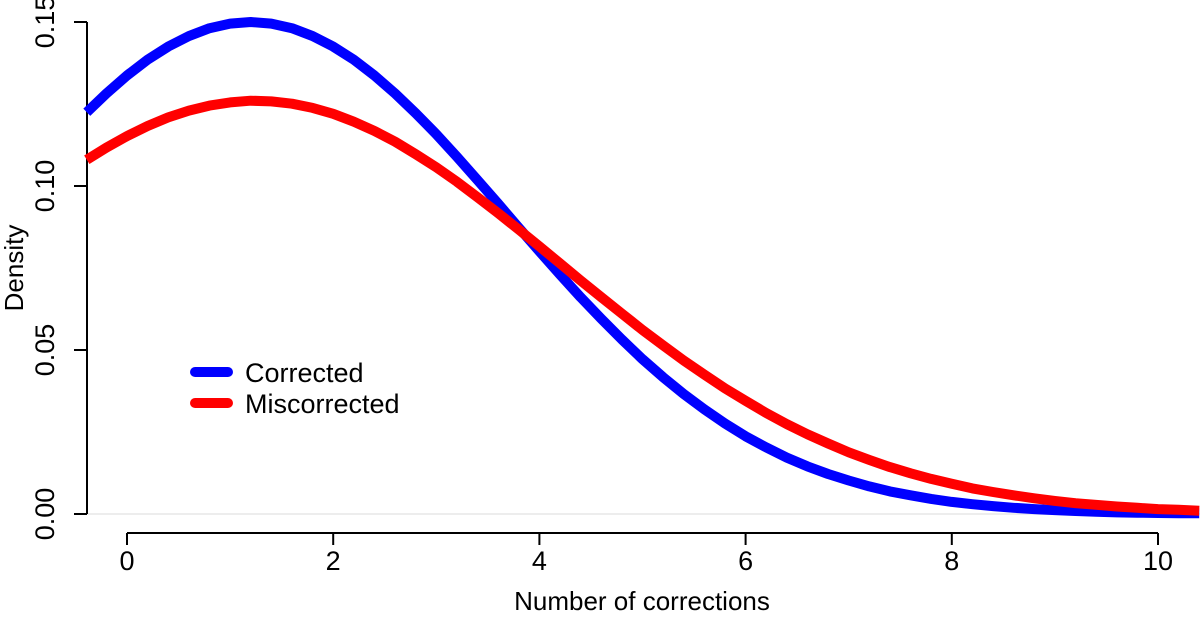 This screenshot has width=1200, height=617. I want to click on x-tick-label: 6, so click(745, 561).